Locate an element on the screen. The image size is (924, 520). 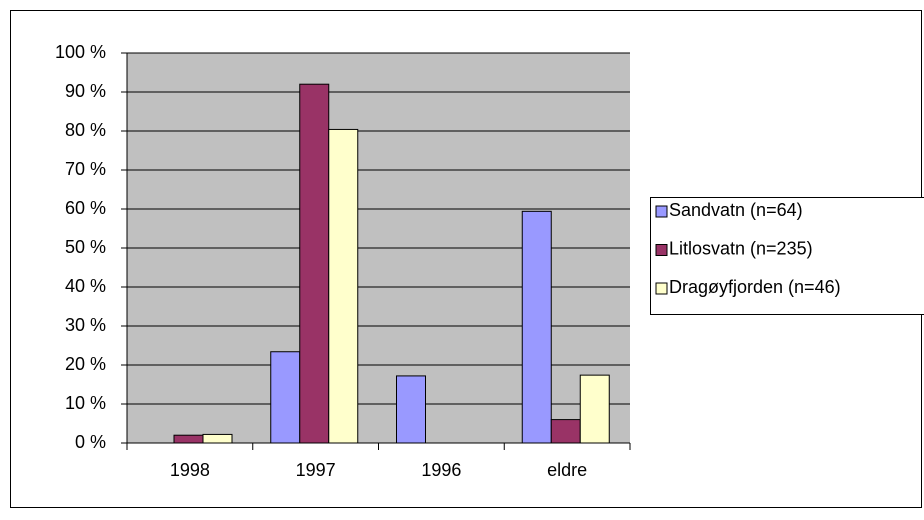
legend-box is located at coordinates (787, 256).